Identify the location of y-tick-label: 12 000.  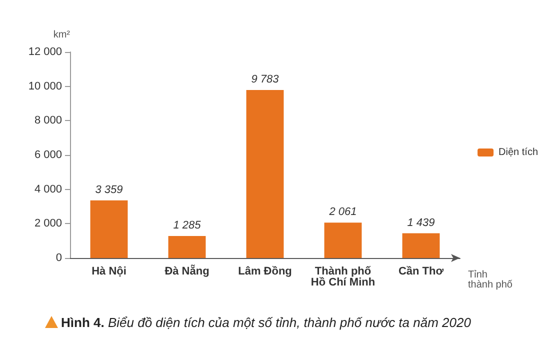
(45, 52).